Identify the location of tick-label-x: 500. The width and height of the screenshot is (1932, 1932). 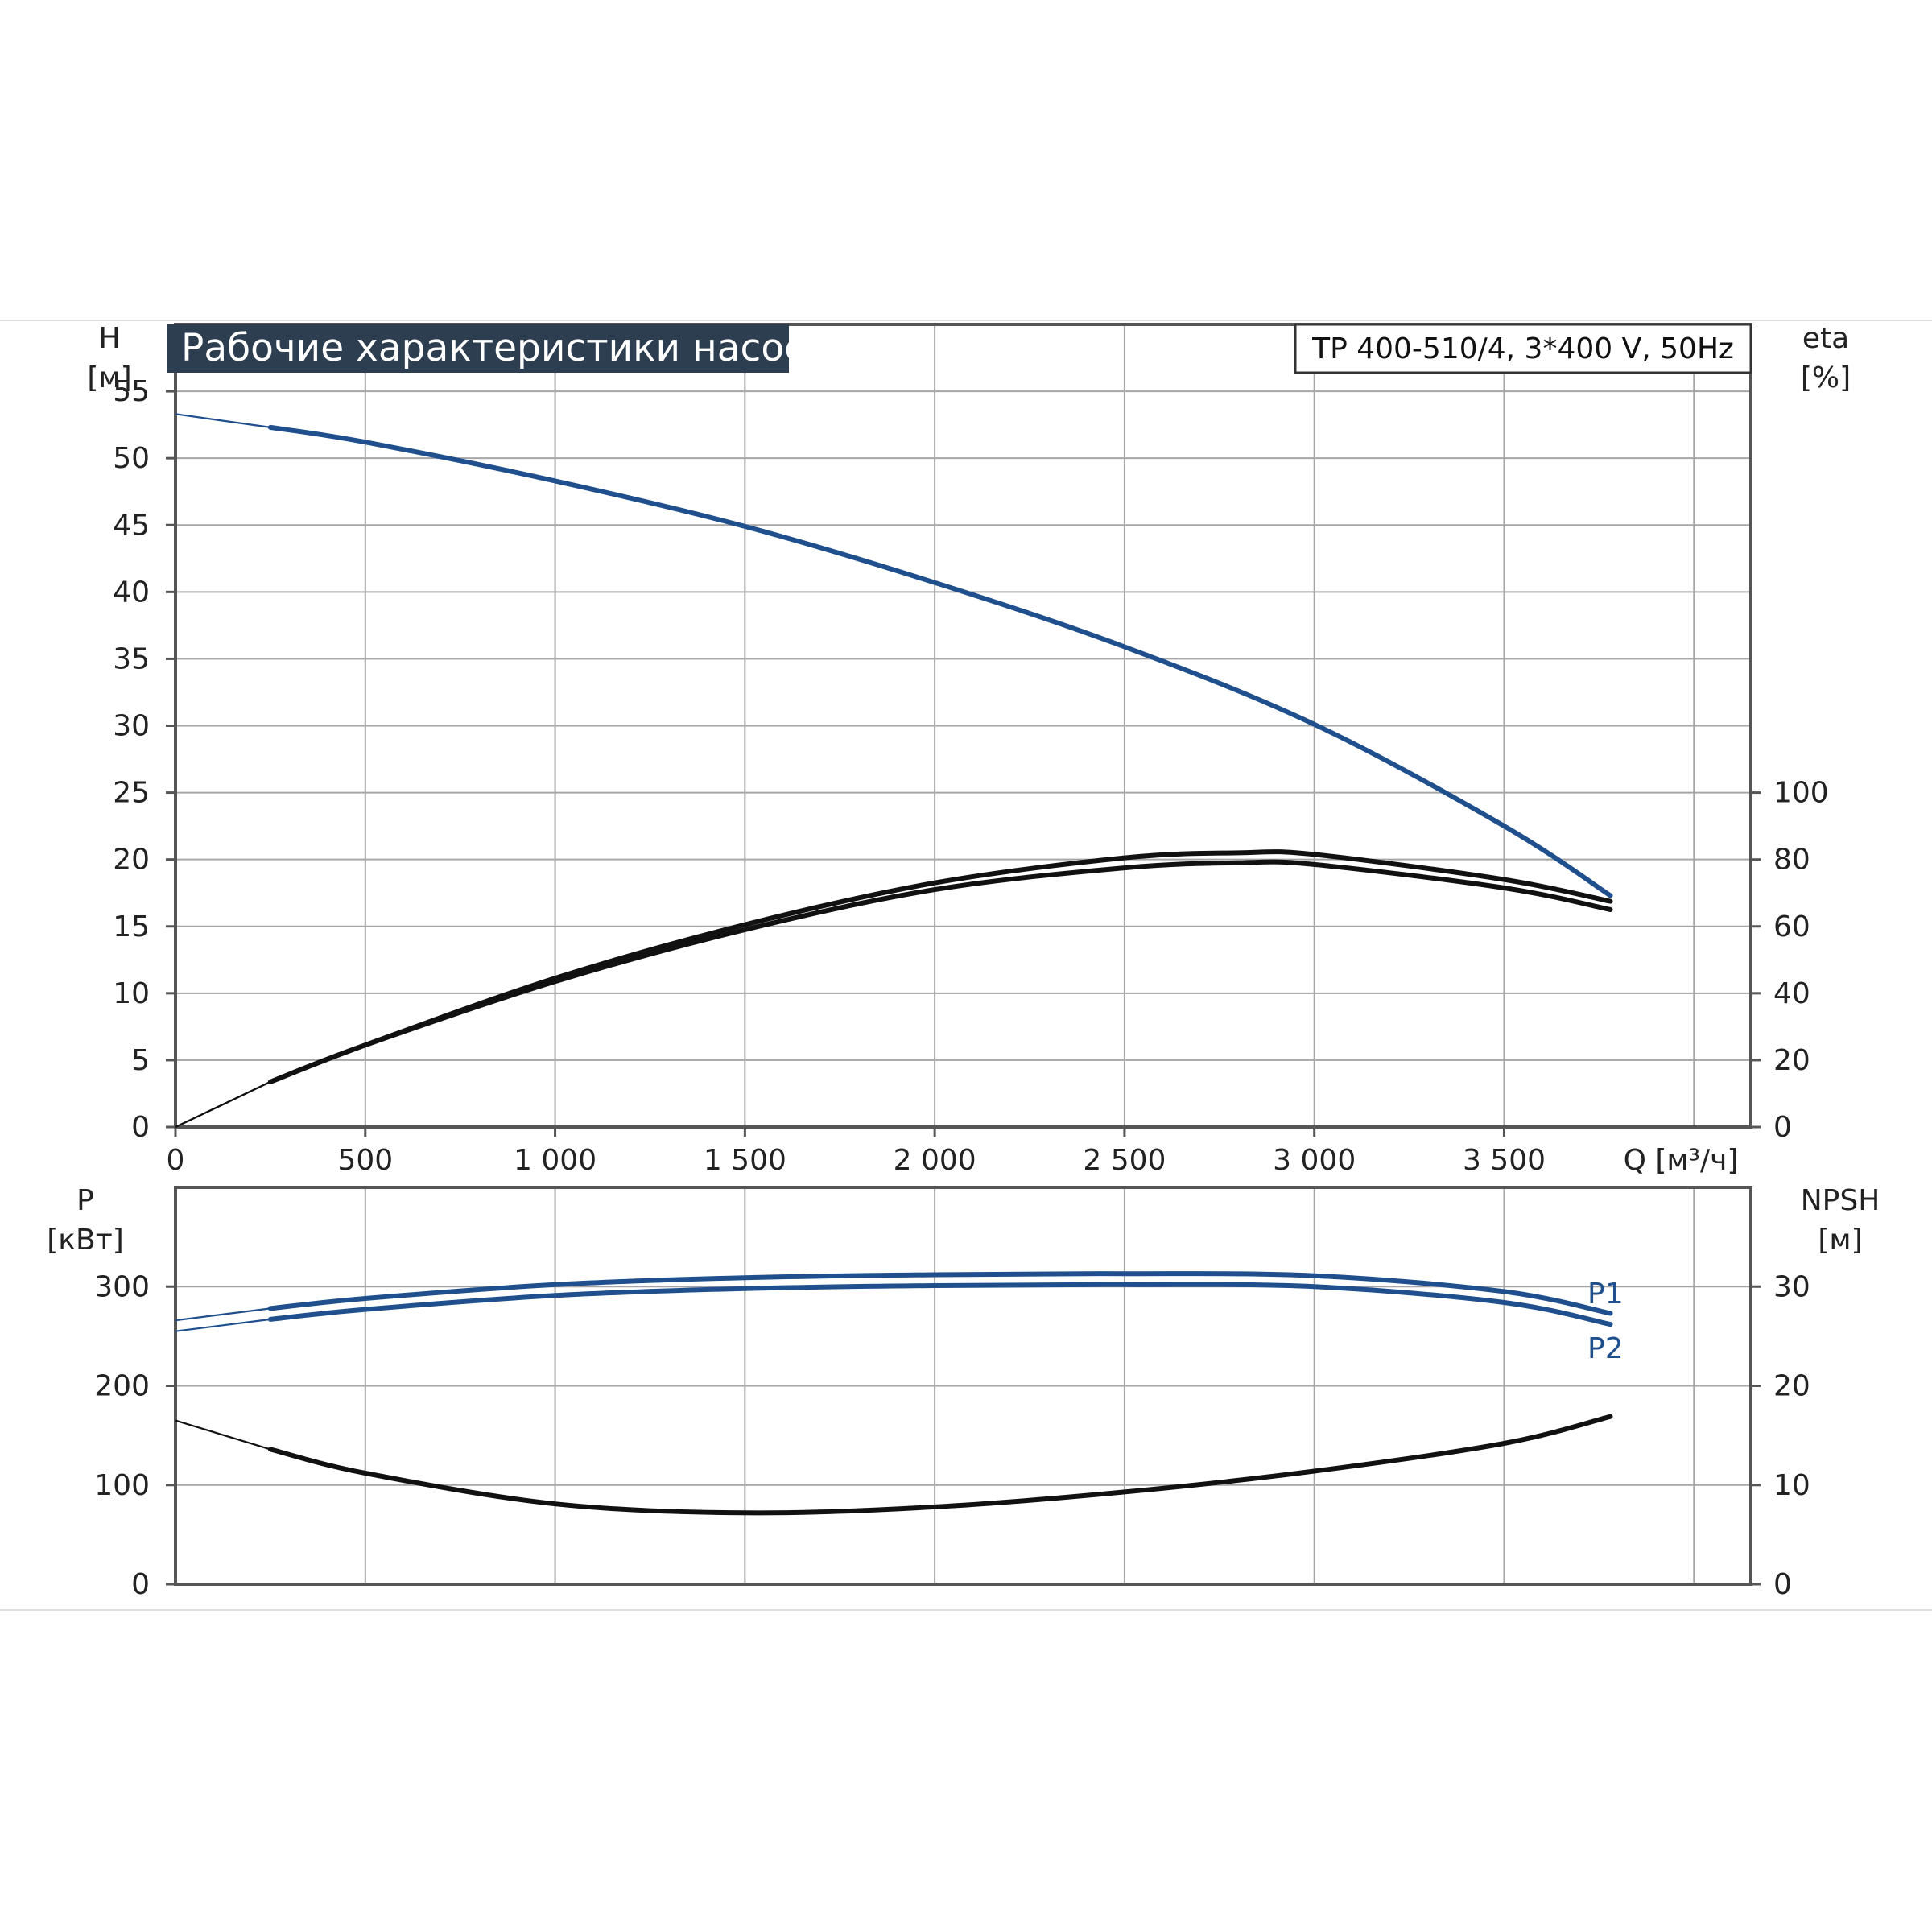
(365, 1160).